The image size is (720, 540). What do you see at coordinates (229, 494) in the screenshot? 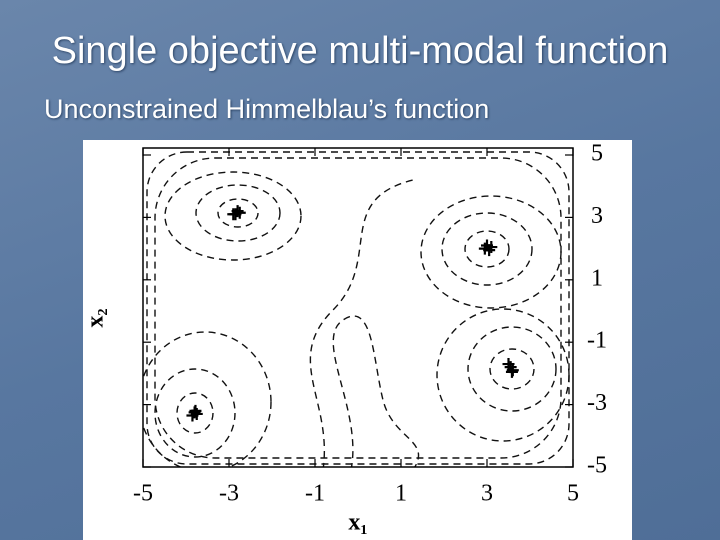
I see `x-tick-label: -3` at bounding box center [229, 494].